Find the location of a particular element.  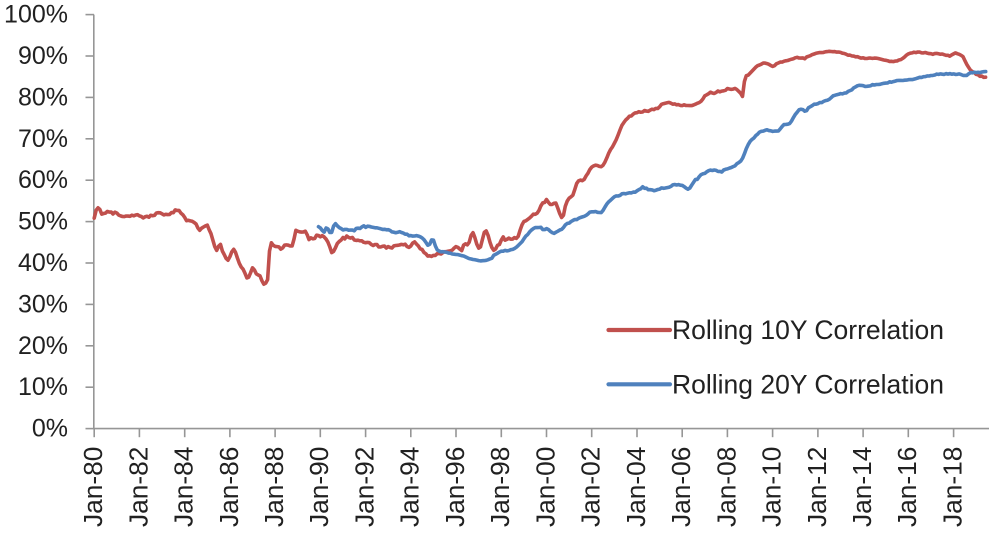

svg-text: Jan-80 is located at coordinates (93, 487).